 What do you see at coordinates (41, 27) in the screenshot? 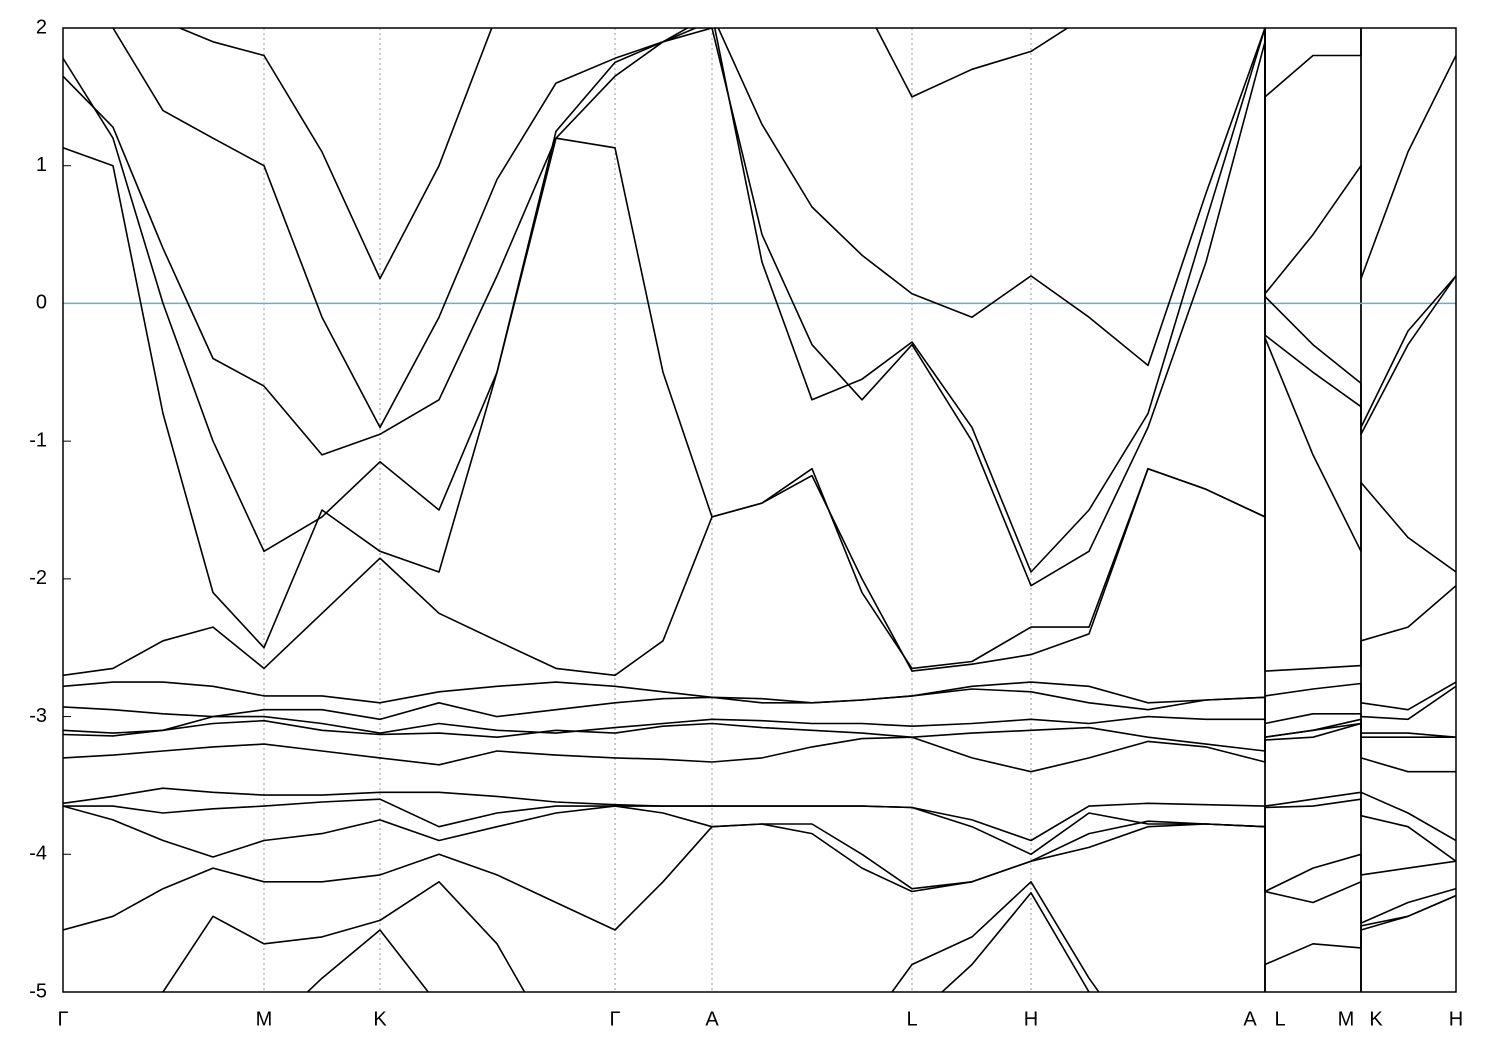
I see `y-tick-label: 2` at bounding box center [41, 27].